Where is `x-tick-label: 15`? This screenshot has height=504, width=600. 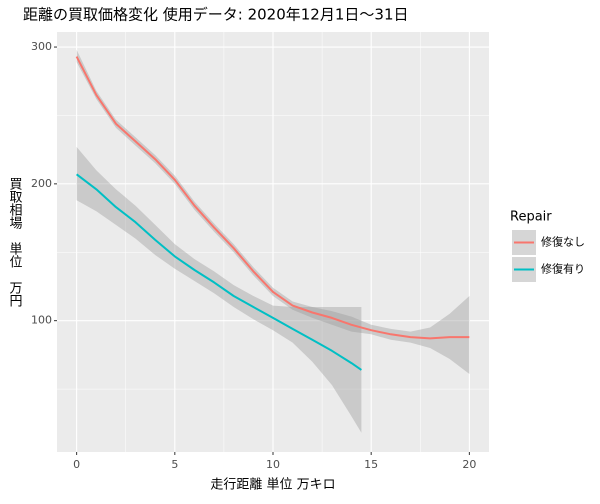 x-tick-label: 15 is located at coordinates (371, 464).